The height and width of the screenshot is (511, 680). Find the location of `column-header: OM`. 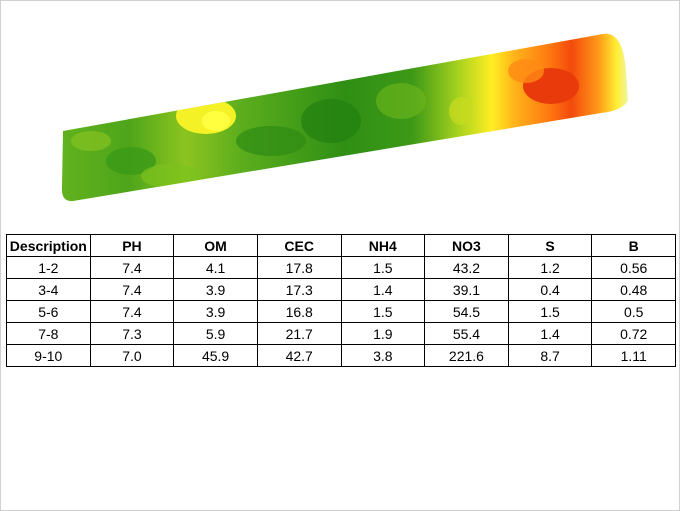

column-header: OM is located at coordinates (215, 245).